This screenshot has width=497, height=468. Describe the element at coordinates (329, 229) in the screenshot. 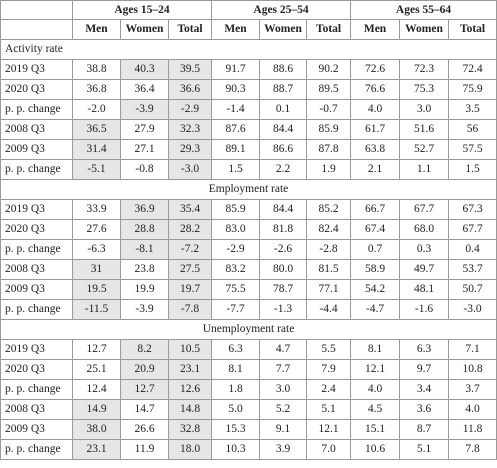

I see `value-cell: 82.4` at that location.